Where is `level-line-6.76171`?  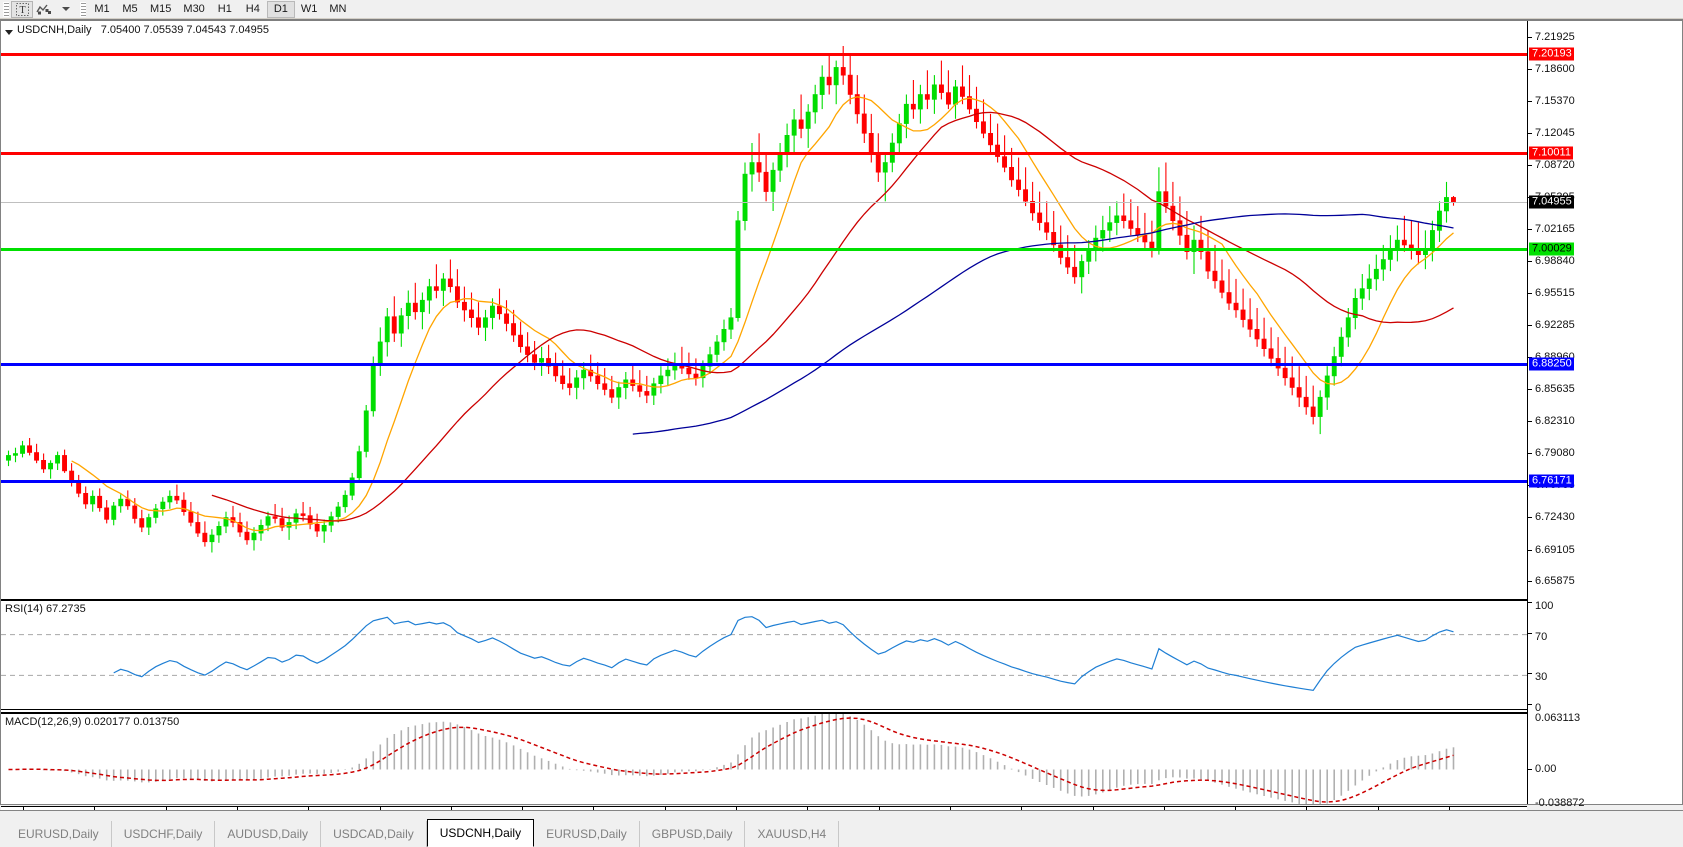
level-line-6.76171 is located at coordinates (764, 481).